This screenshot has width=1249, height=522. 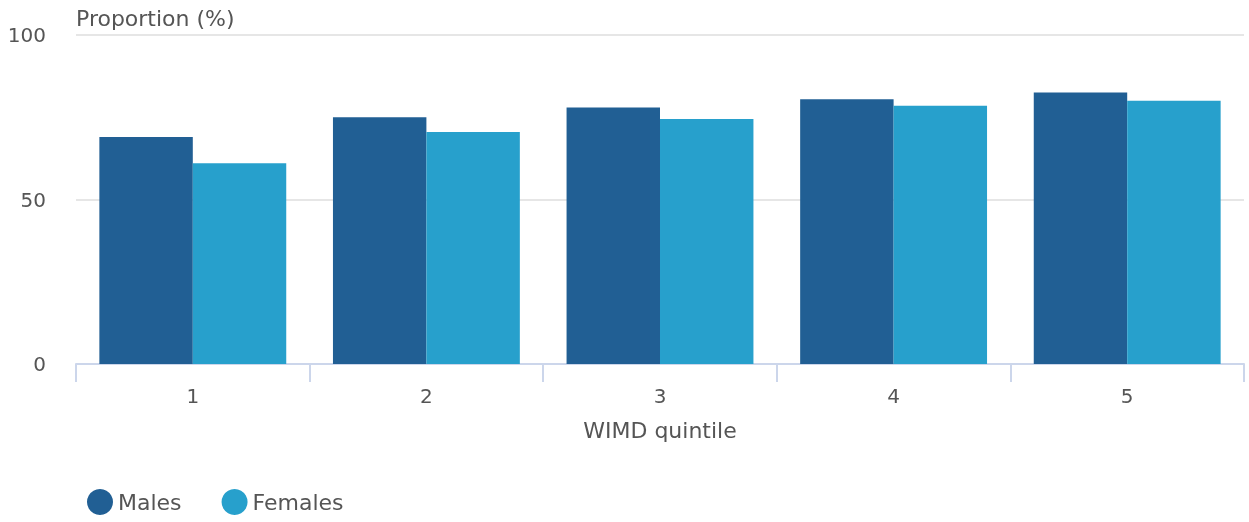 What do you see at coordinates (1127, 396) in the screenshot?
I see `x-tick-label: 5` at bounding box center [1127, 396].